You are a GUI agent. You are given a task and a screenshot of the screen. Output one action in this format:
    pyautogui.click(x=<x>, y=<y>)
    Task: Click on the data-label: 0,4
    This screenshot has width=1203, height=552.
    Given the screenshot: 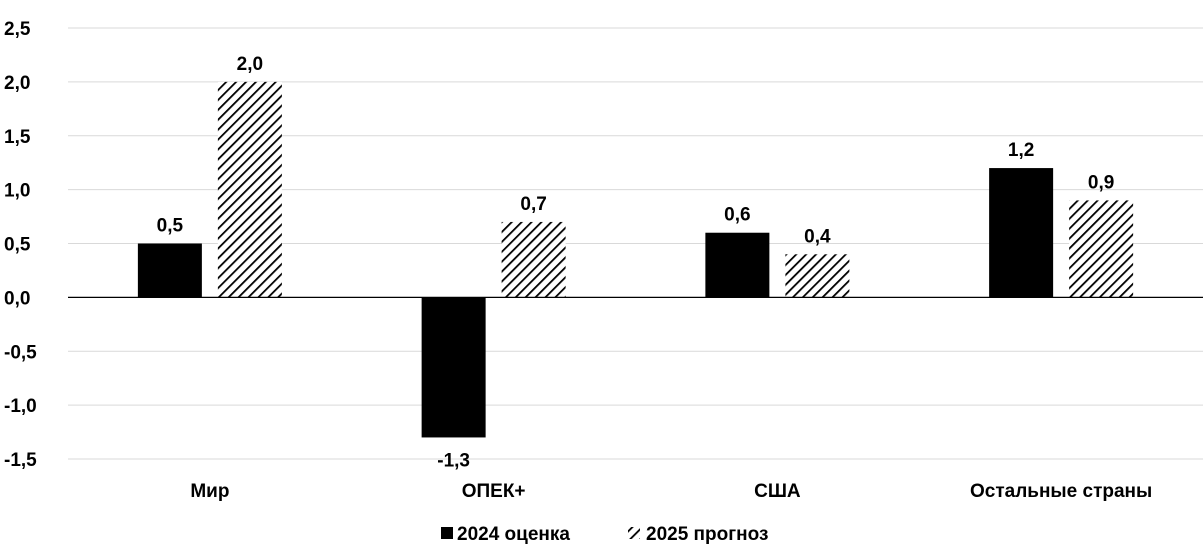 What is the action you would take?
    pyautogui.click(x=817, y=236)
    